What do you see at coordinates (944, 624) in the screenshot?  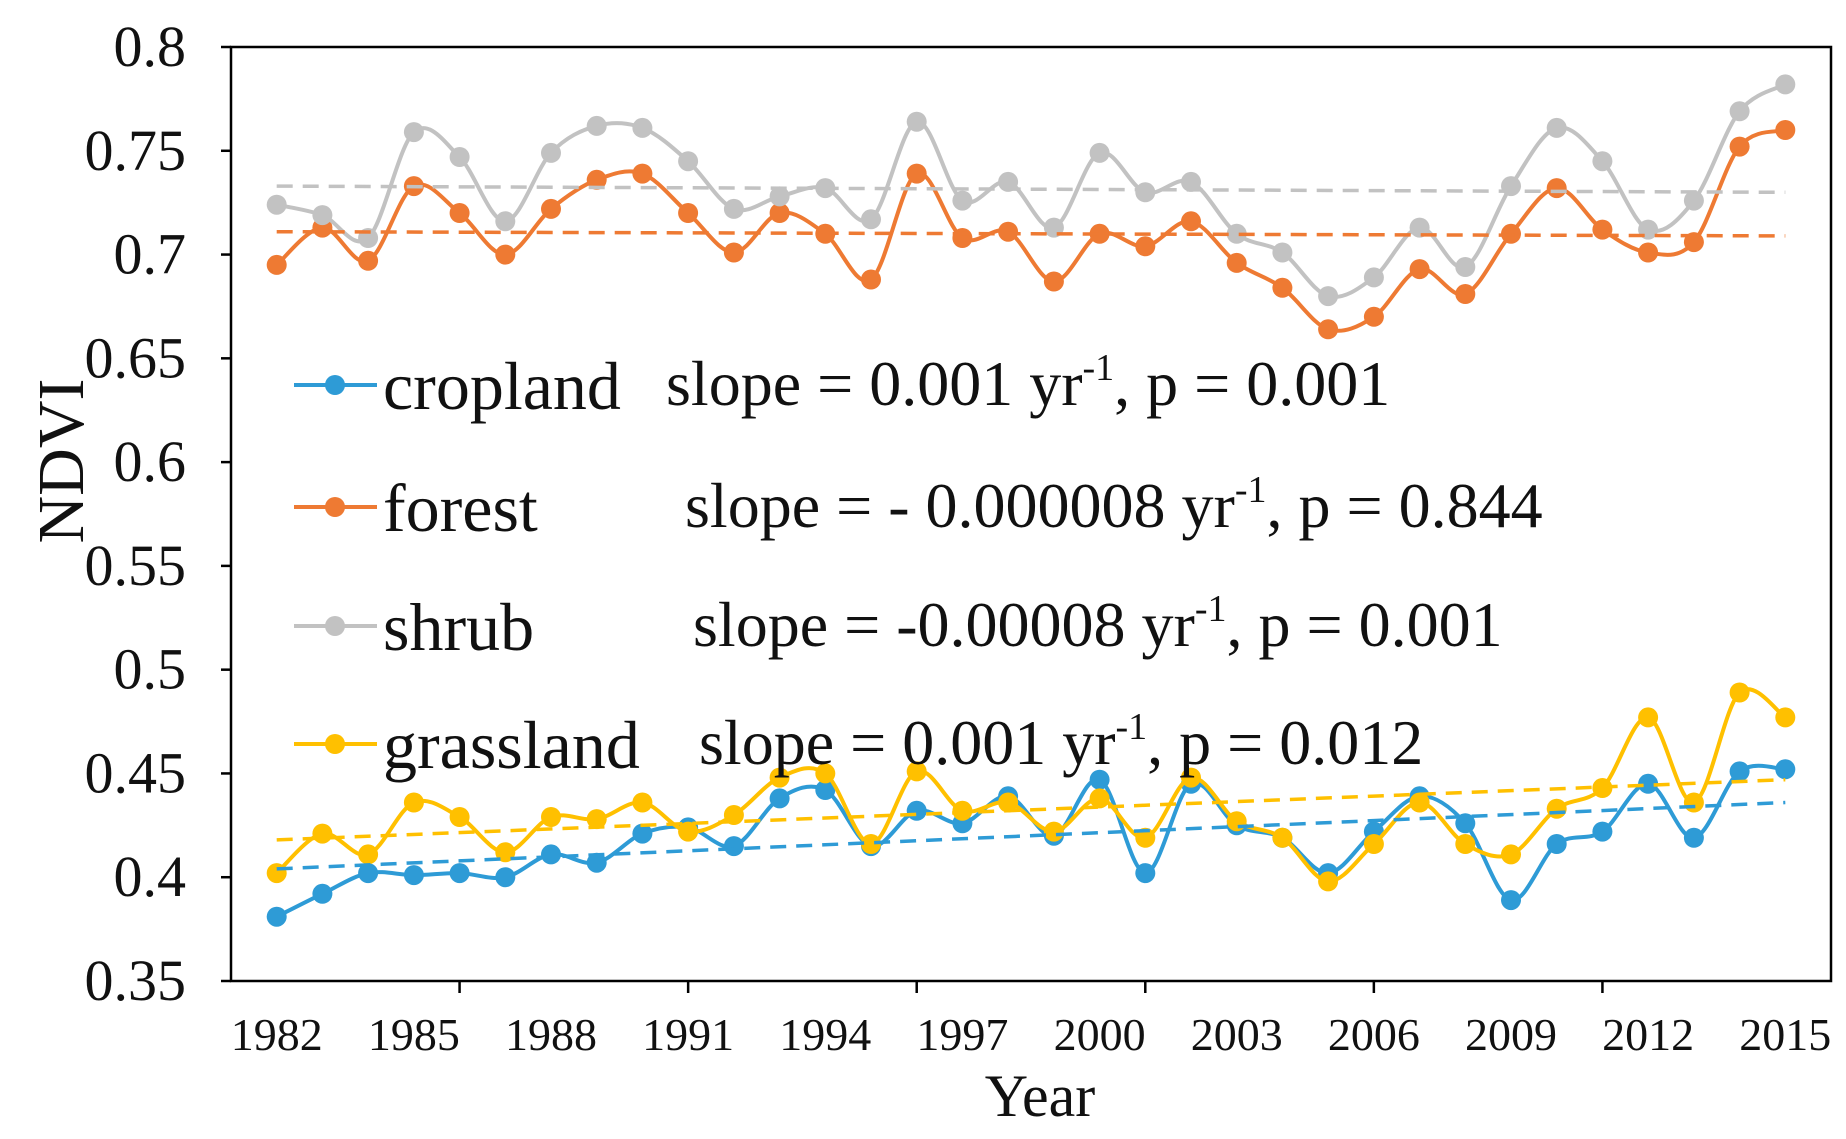 I see `legend-shrub-slope-text: slope = -0.00008 yr` at bounding box center [944, 624].